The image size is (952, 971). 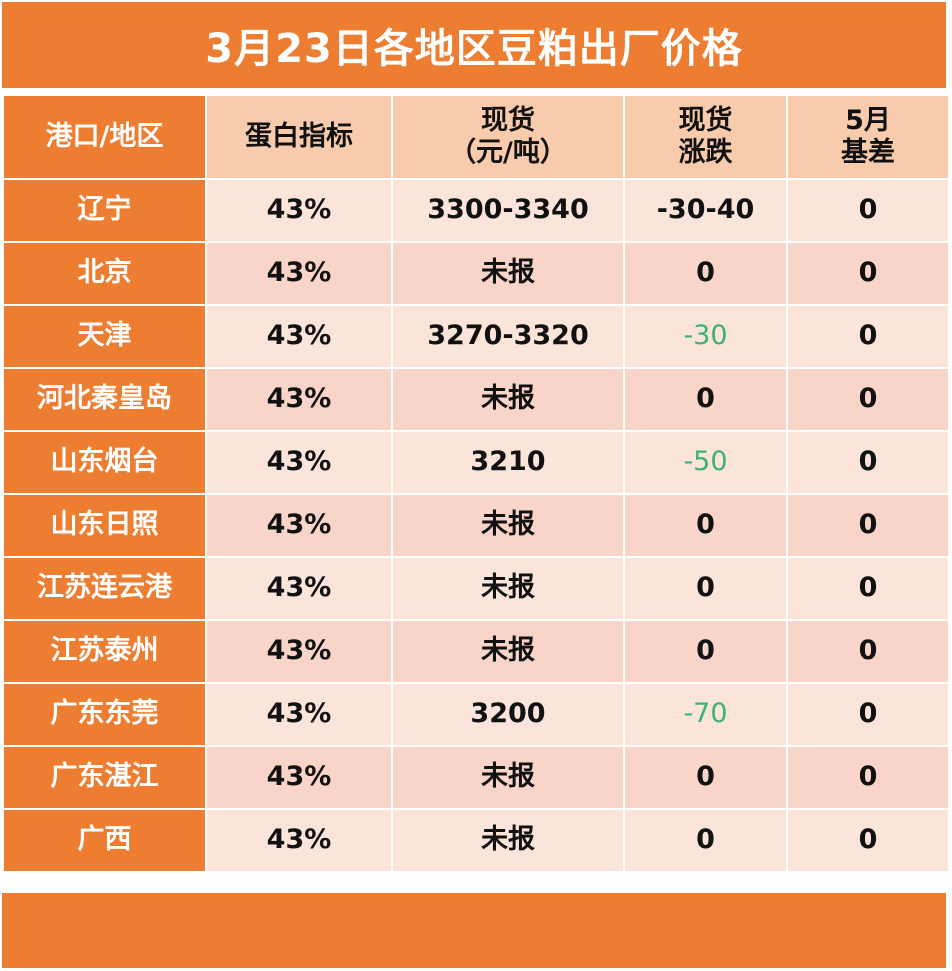 I want to click on header-spot: 现货 （元/吨）, so click(x=508, y=137).